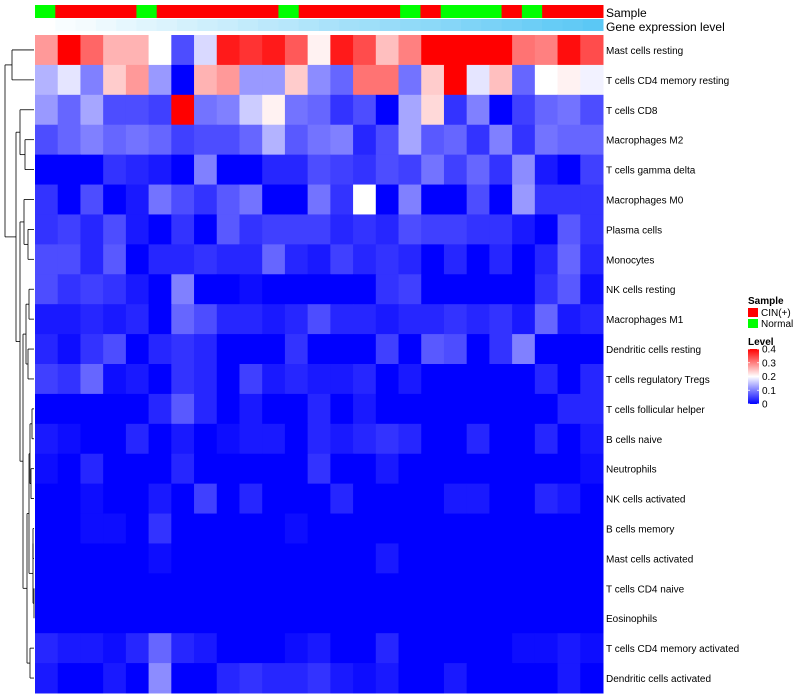 This screenshot has height=700, width=800. I want to click on legend-normal-label: Normal, so click(777, 324).